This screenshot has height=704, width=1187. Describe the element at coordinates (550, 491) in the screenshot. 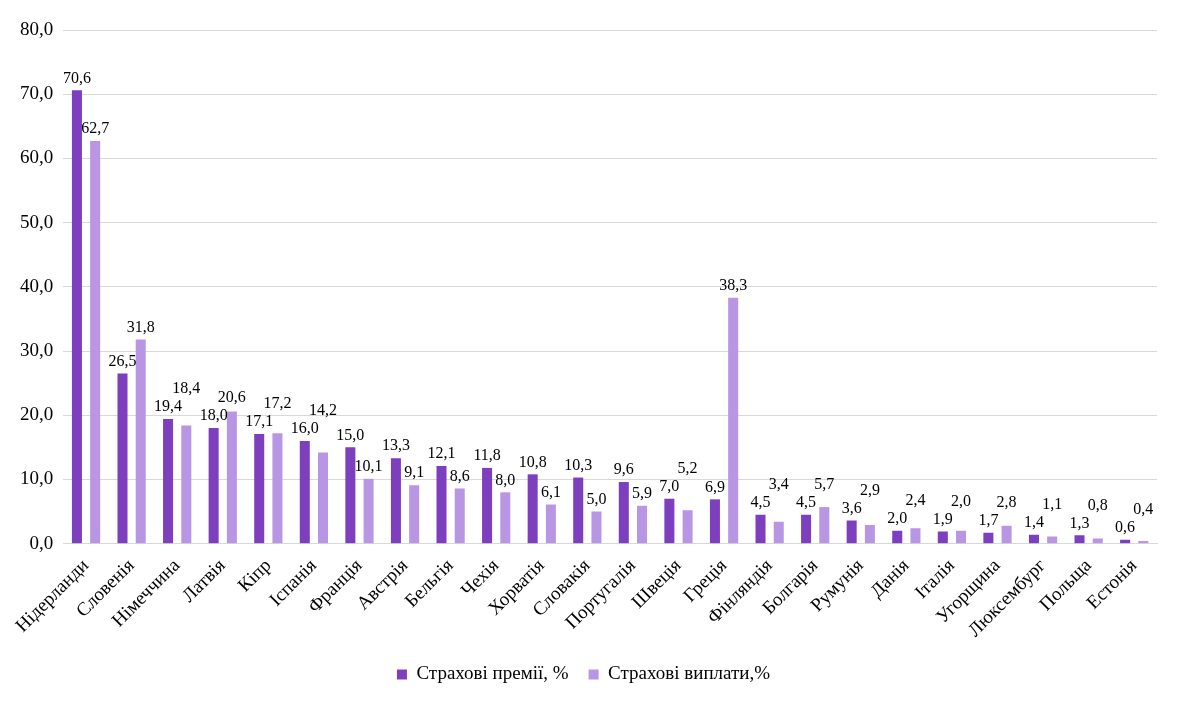

I see `data-label: 6,1` at that location.